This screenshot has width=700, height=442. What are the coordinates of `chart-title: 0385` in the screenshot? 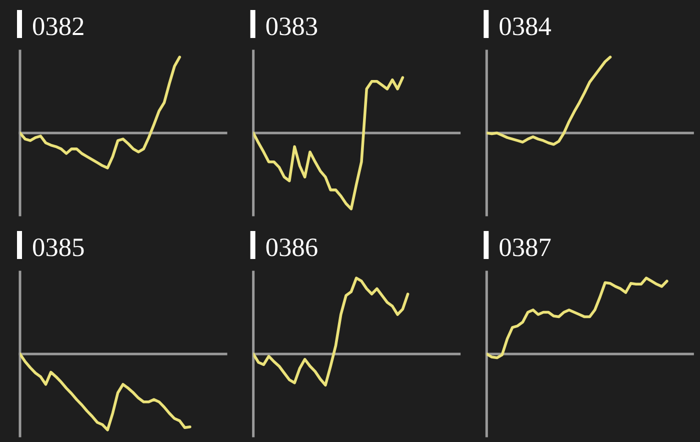 It's located at (58, 247).